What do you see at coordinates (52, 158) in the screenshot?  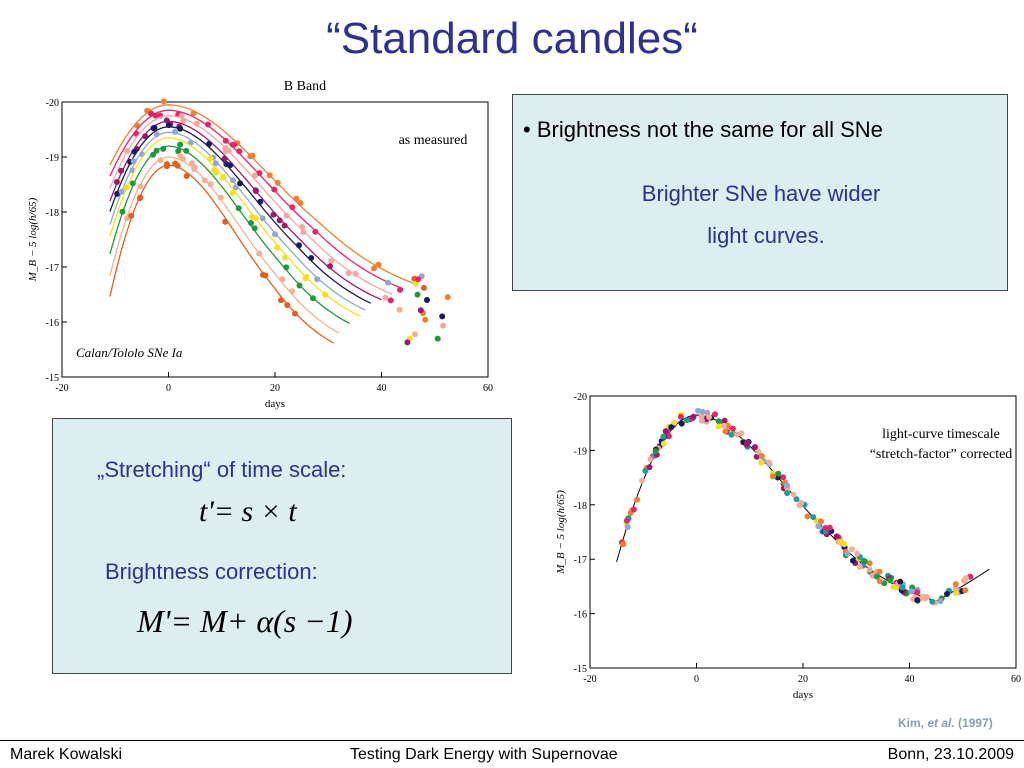 I see `y-tick-label: -19` at bounding box center [52, 158].